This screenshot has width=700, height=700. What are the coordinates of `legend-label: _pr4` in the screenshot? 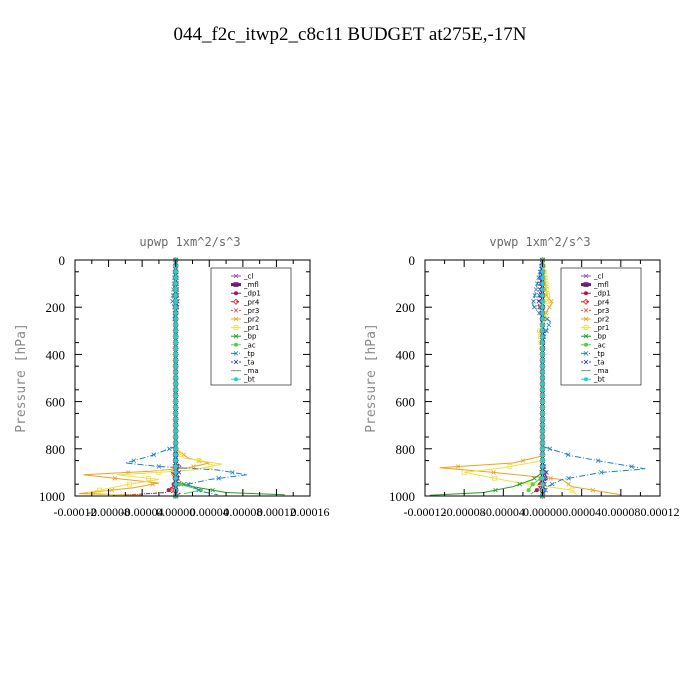 It's located at (251, 302).